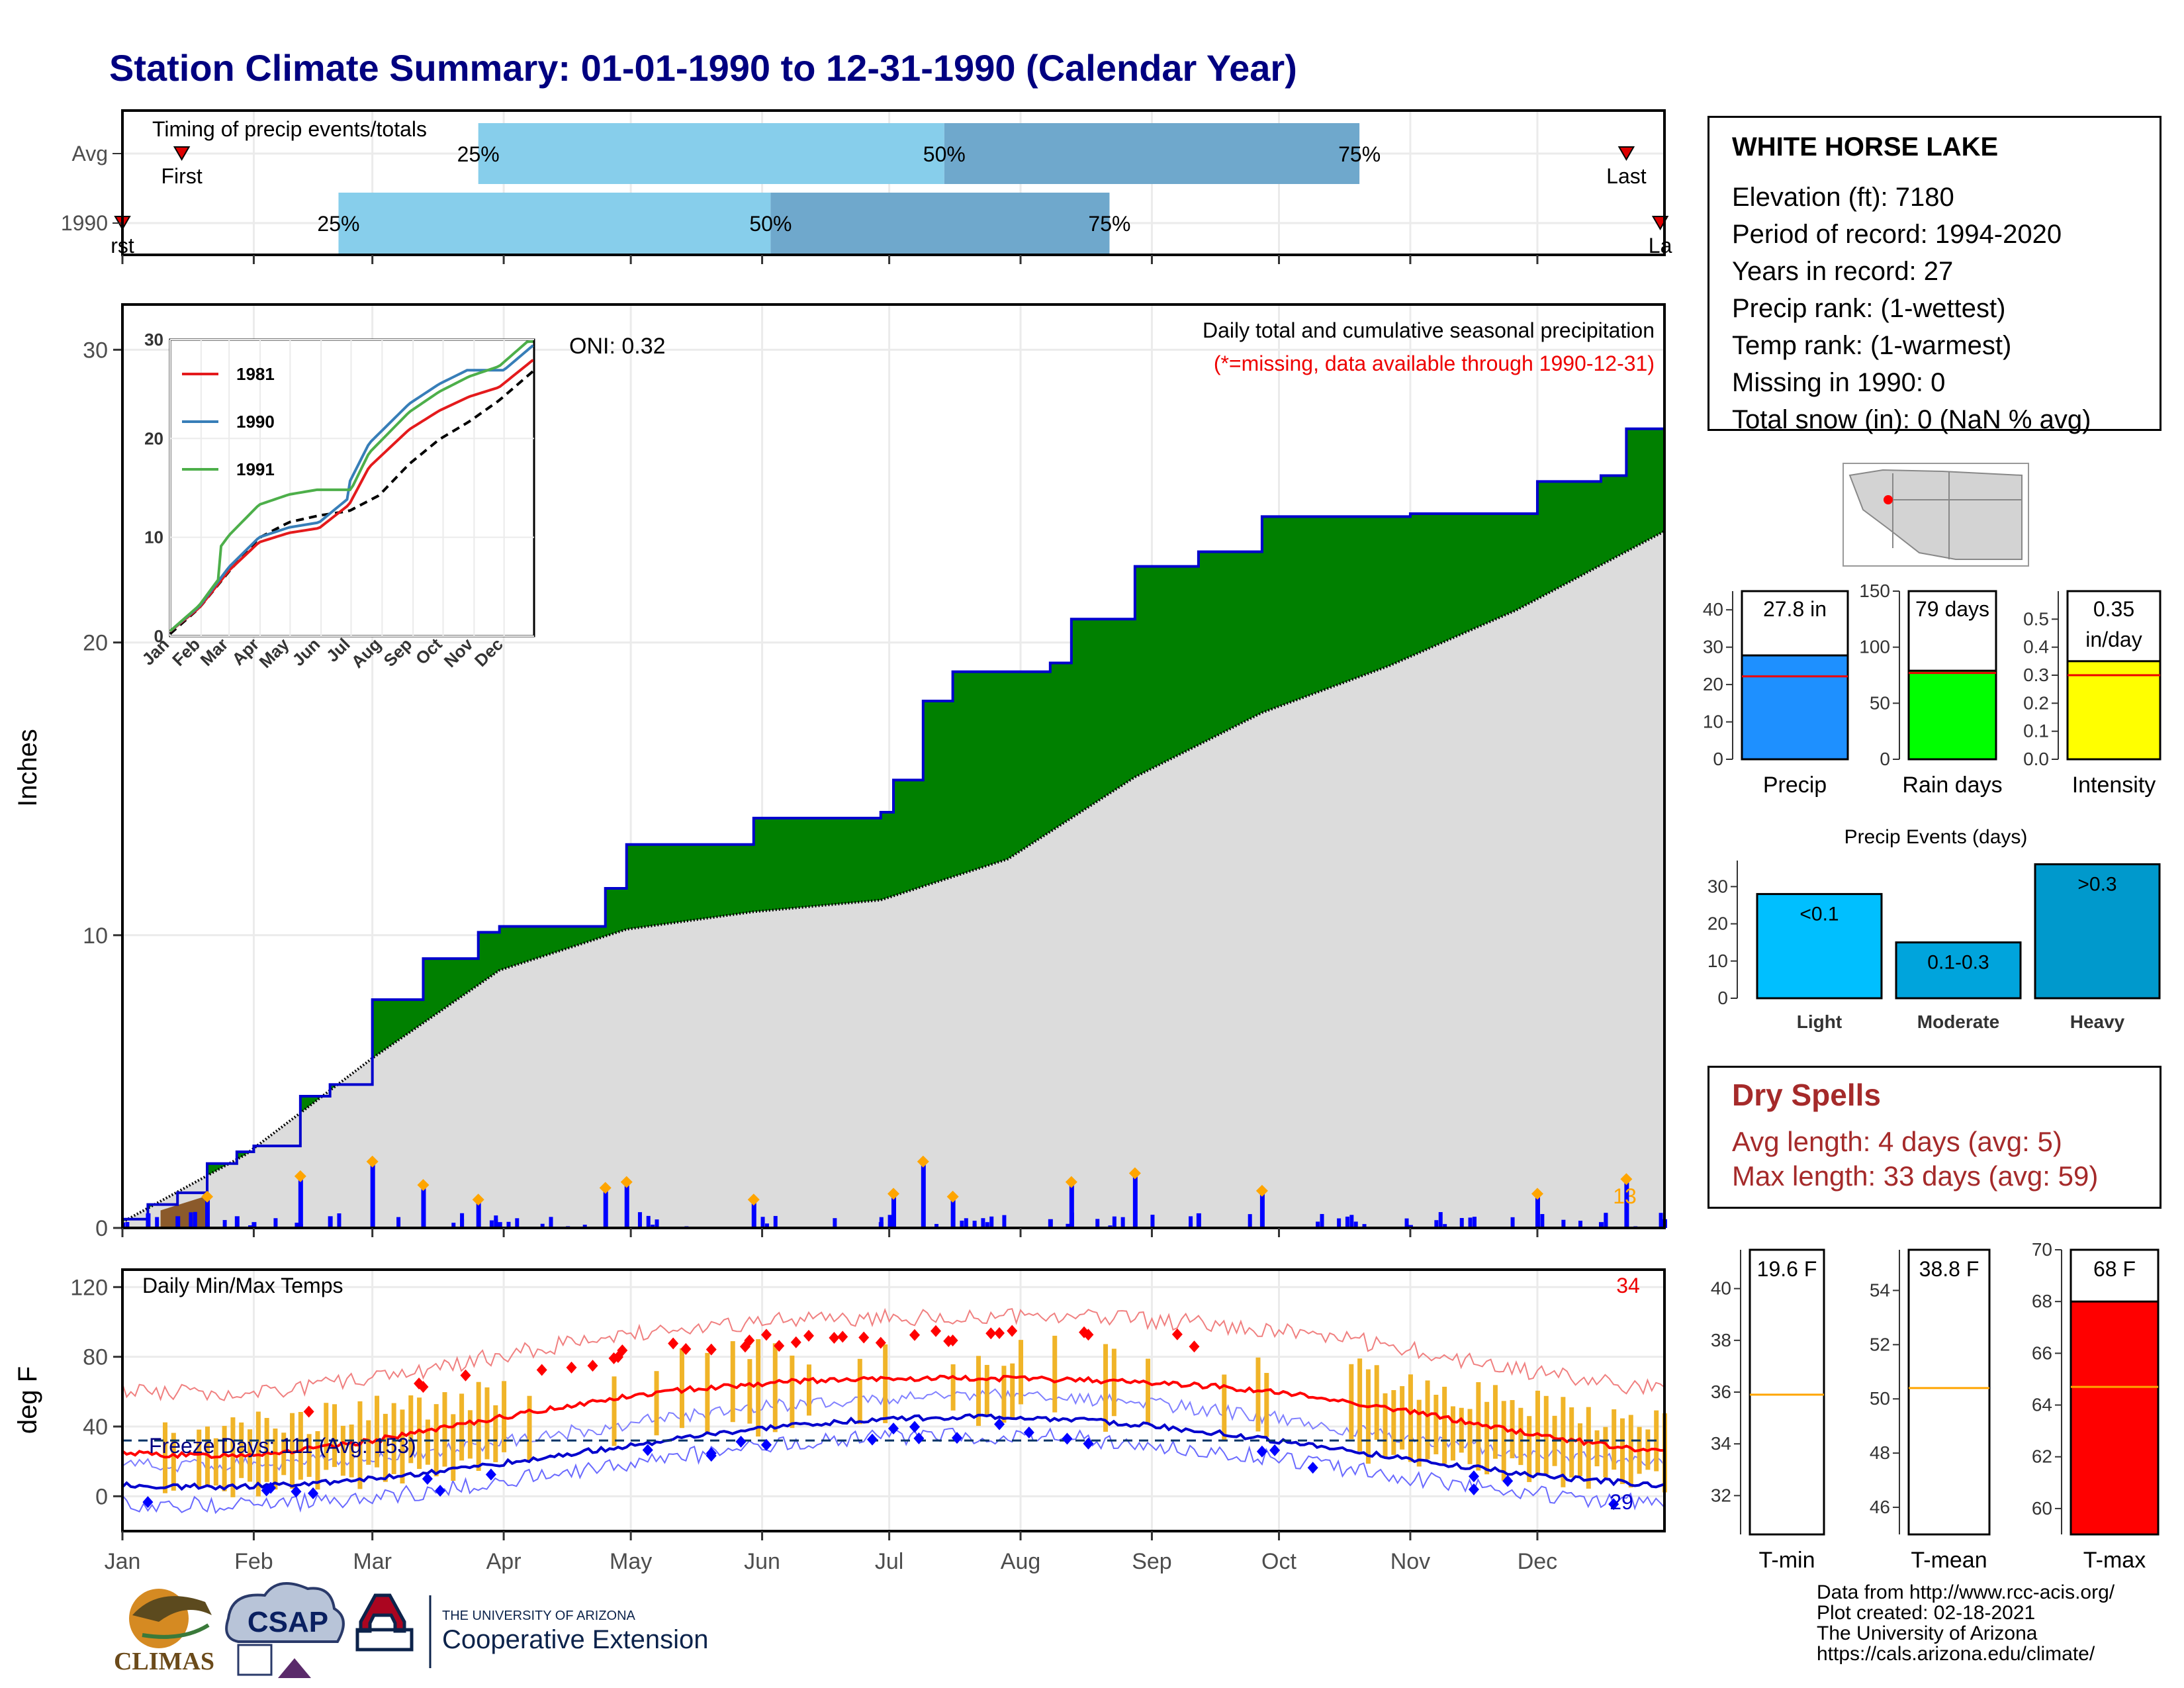 The width and height of the screenshot is (2184, 1688). What do you see at coordinates (351, 488) in the screenshot?
I see `inset-series-line` at bounding box center [351, 488].